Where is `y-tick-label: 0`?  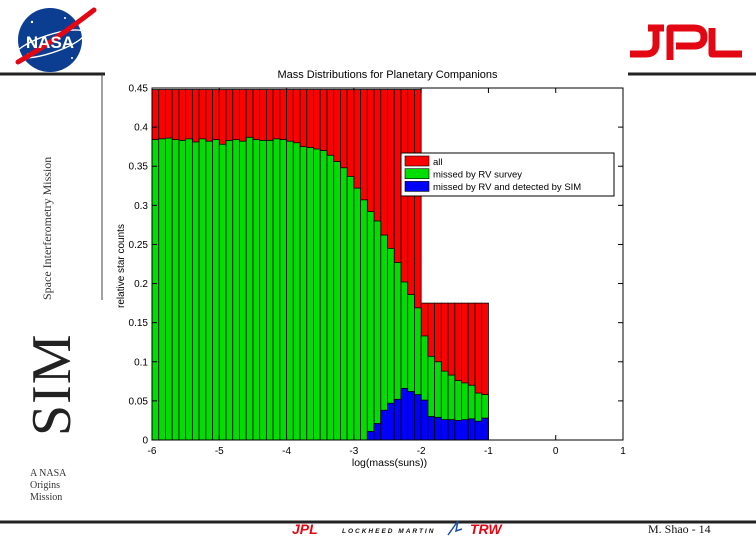 y-tick-label: 0 is located at coordinates (145, 441).